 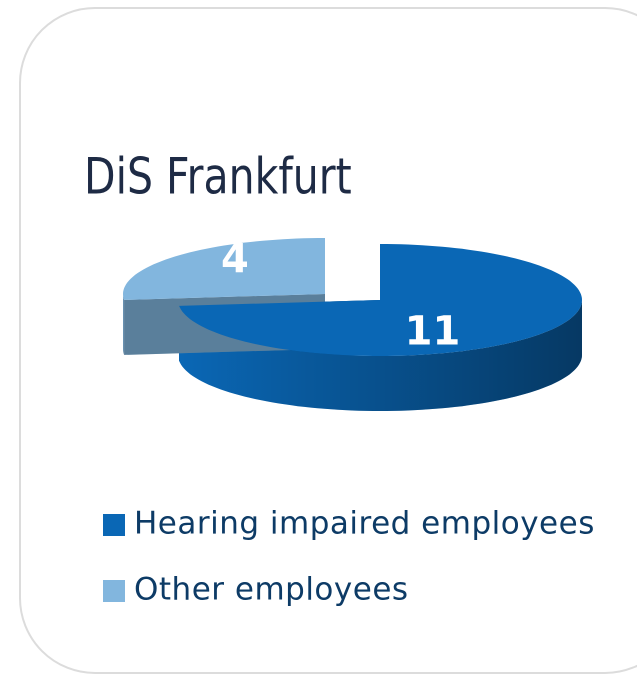 I want to click on chart-title: DiS Frankfurt, so click(x=218, y=177).